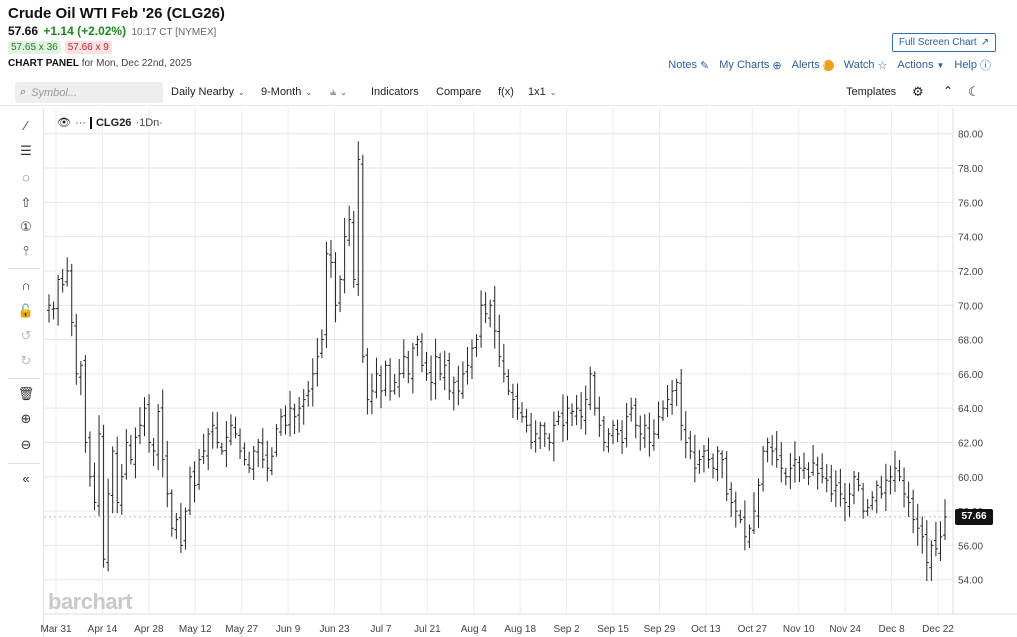  What do you see at coordinates (26, 335) in the screenshot?
I see `undo-icon: ↺` at bounding box center [26, 335].